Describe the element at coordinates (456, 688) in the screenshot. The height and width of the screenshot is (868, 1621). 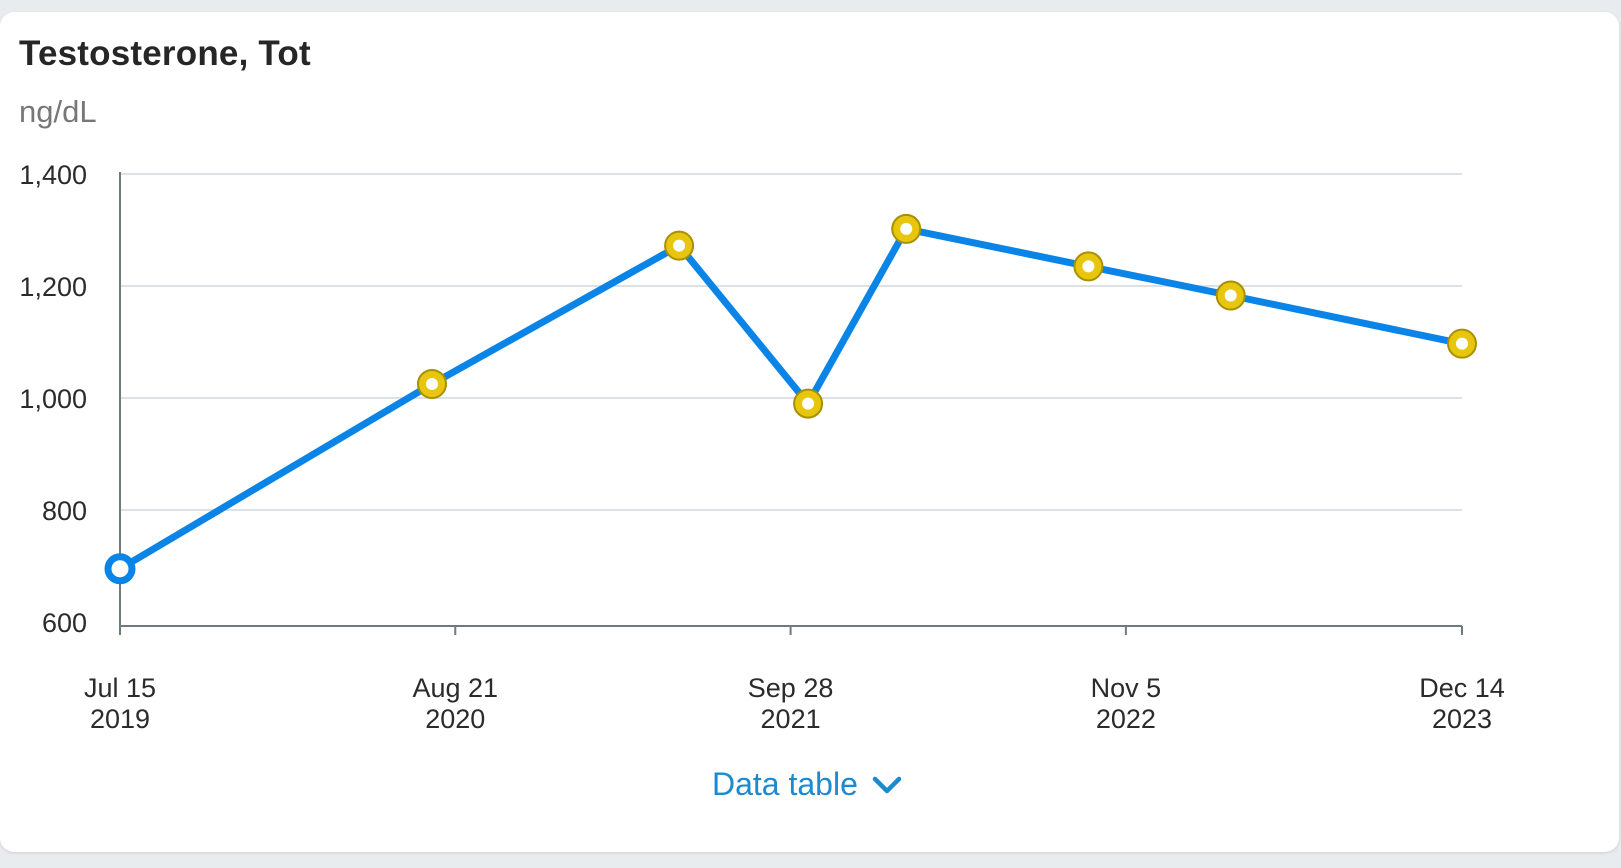
I see `x-tick-label-date: Aug 21` at that location.